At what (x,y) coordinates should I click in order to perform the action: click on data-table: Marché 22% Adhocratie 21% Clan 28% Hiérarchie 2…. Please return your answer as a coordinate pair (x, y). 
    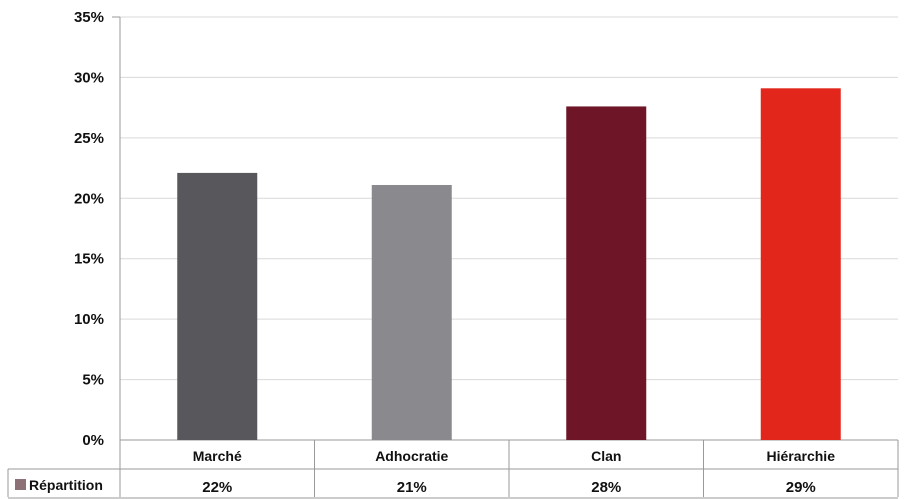
    Looking at the image, I should click on (453, 469).